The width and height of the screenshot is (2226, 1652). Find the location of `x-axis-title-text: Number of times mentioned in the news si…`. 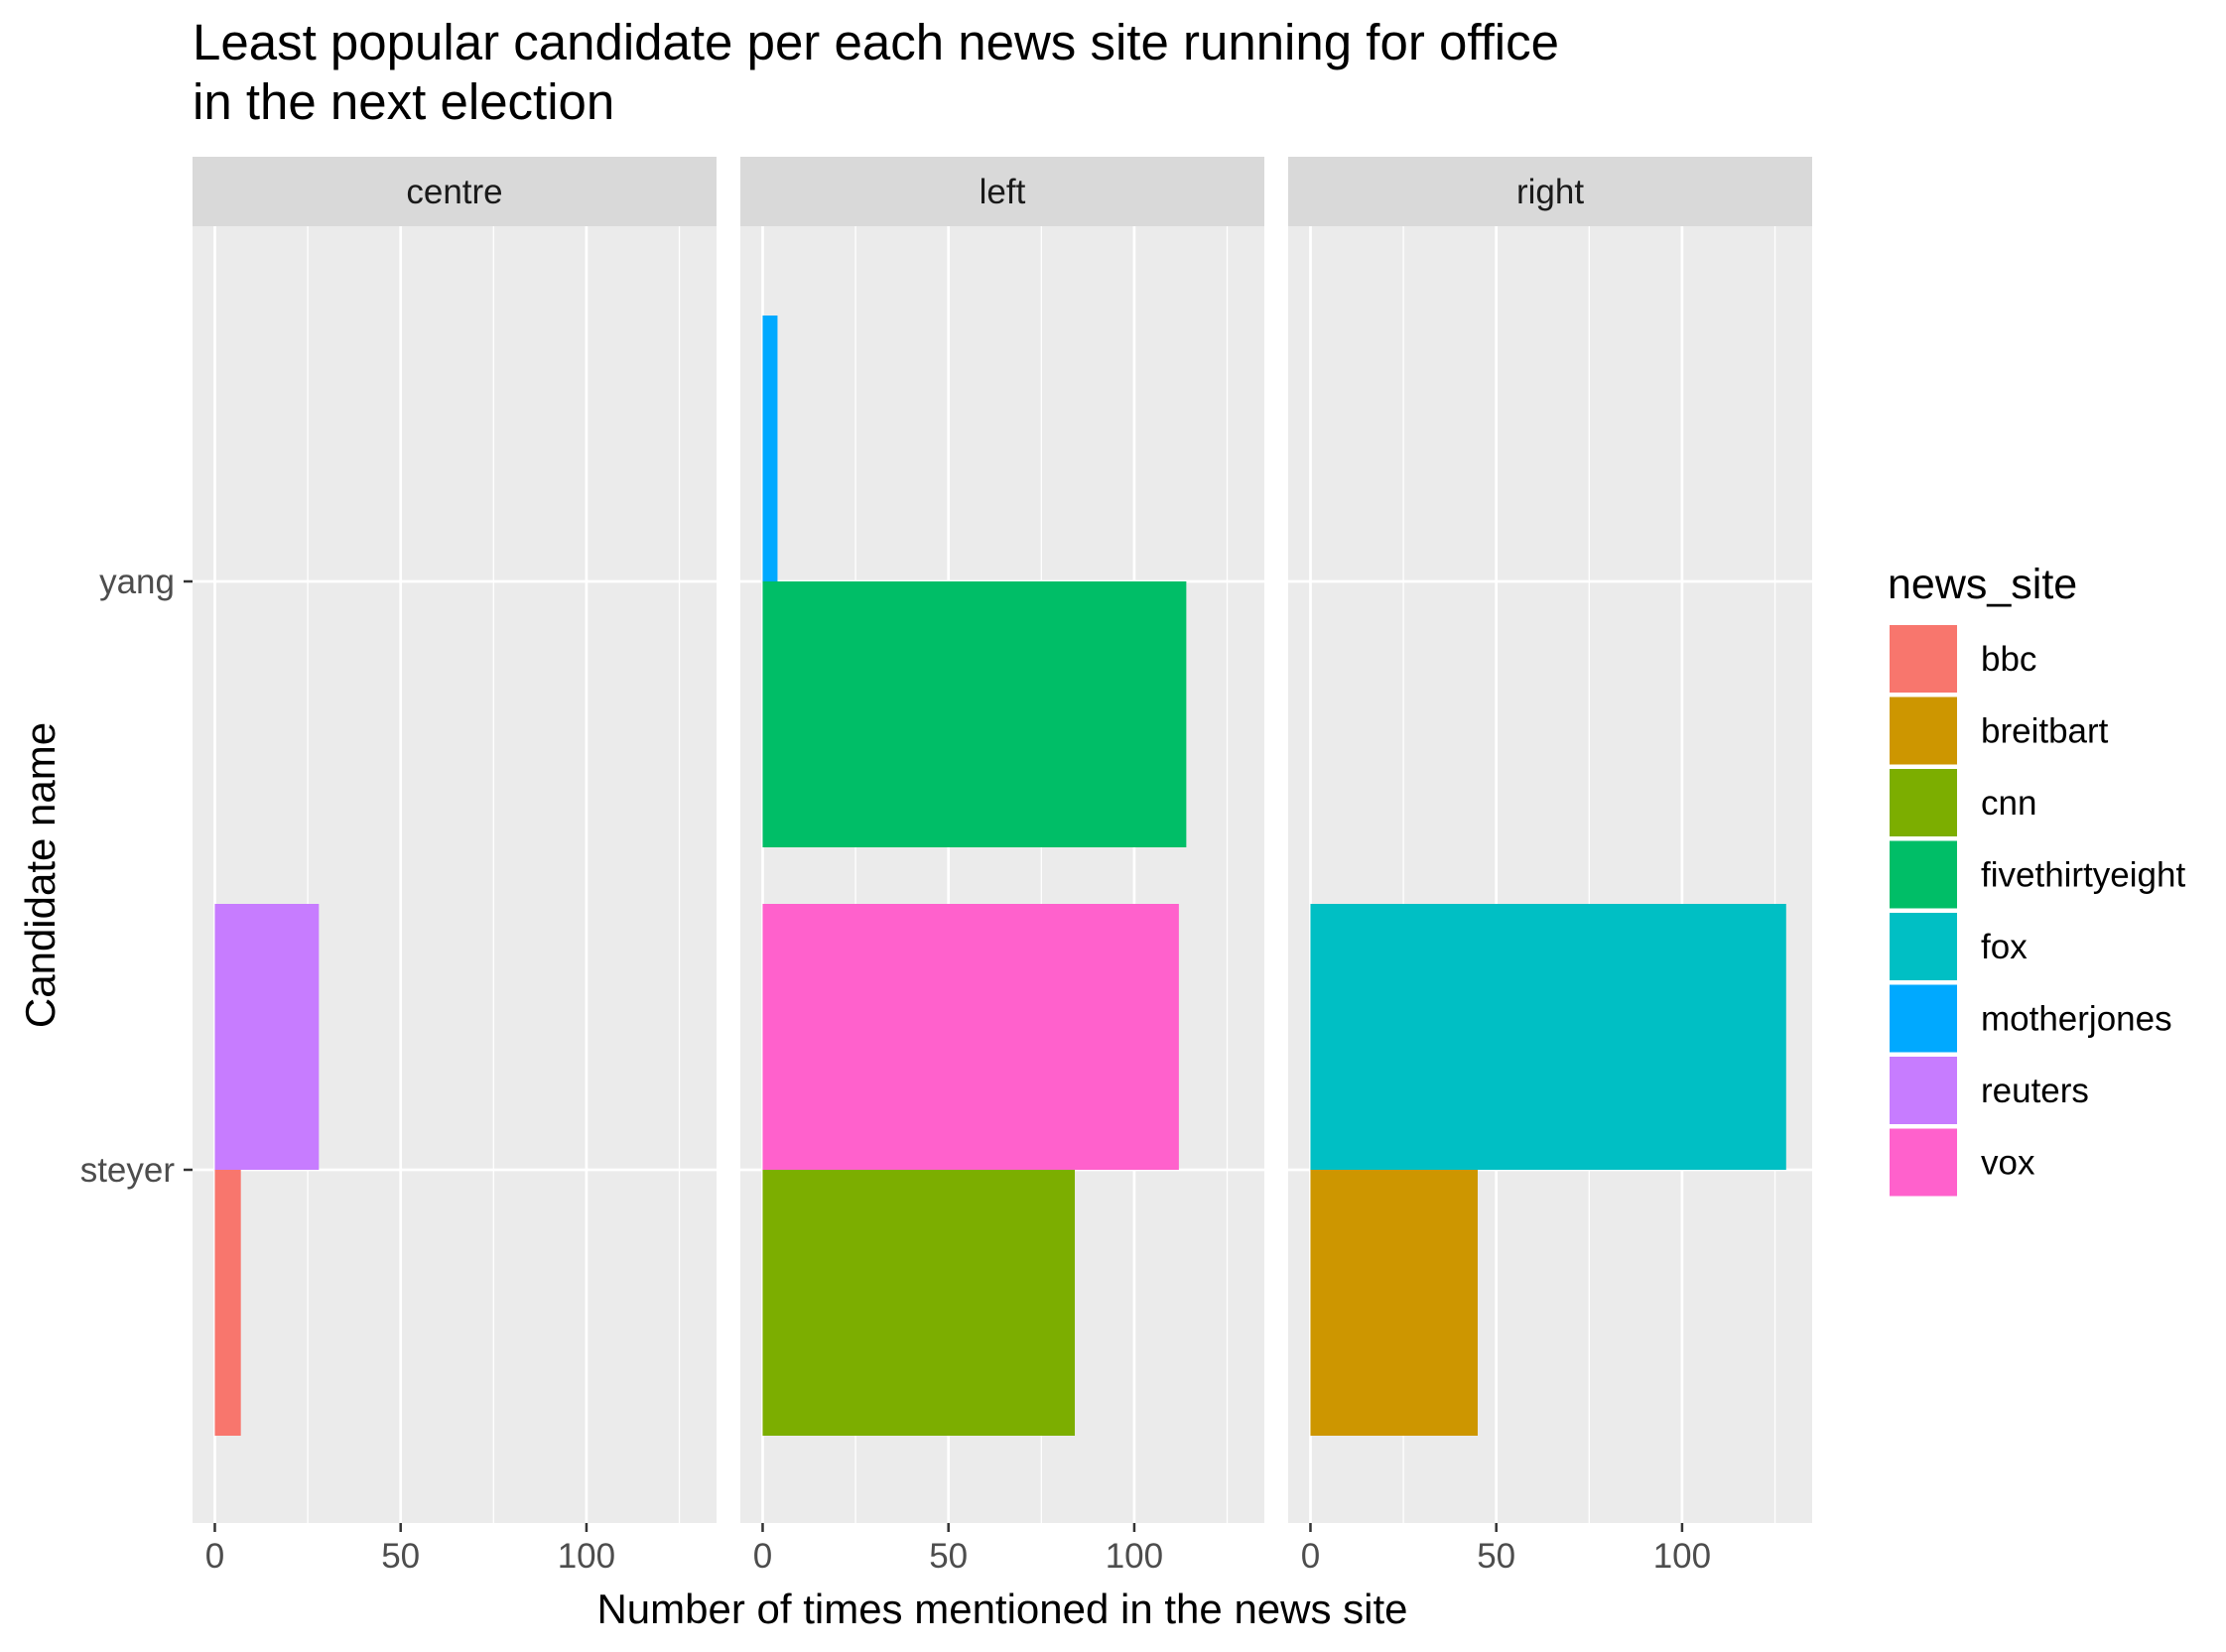

x-axis-title-text: Number of times mentioned in the news si… is located at coordinates (1002, 1609).